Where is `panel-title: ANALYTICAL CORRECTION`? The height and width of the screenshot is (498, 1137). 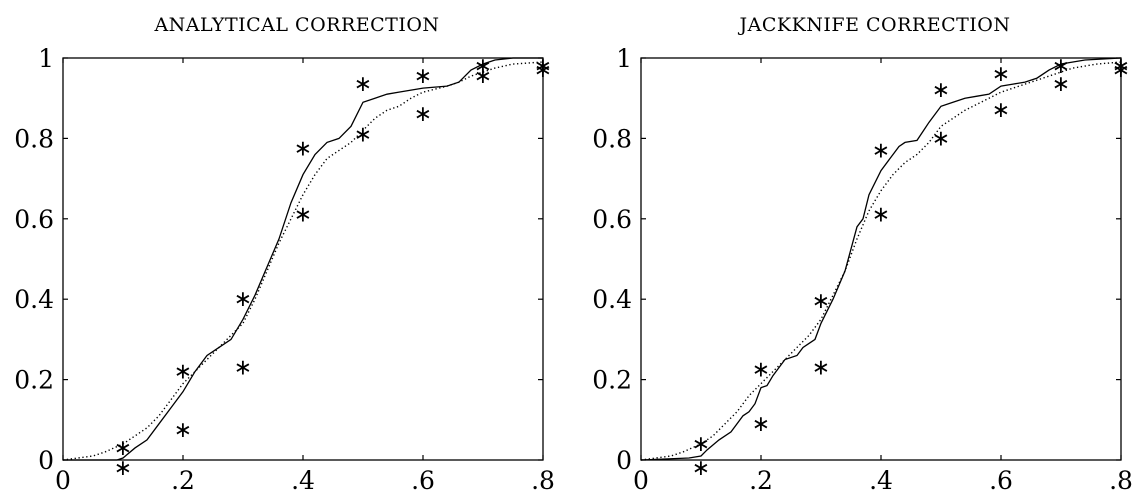 panel-title: ANALYTICAL CORRECTION is located at coordinates (296, 25).